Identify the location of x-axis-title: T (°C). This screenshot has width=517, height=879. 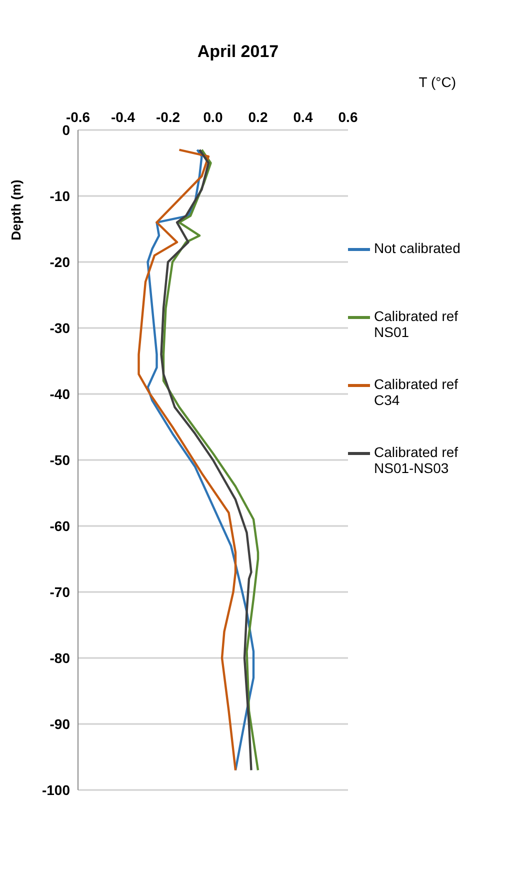
(437, 82).